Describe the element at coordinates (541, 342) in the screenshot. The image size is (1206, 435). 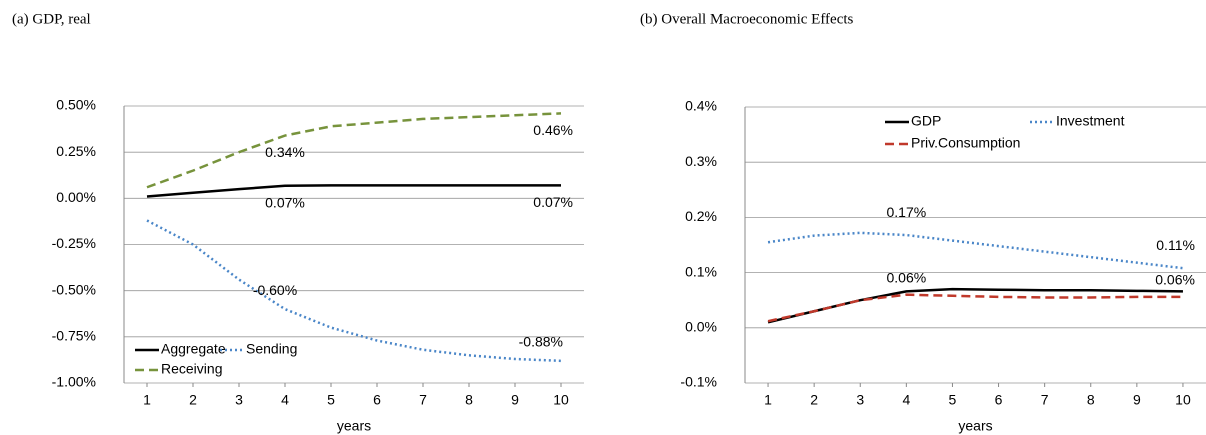
I see `data-label: -0.88%` at that location.